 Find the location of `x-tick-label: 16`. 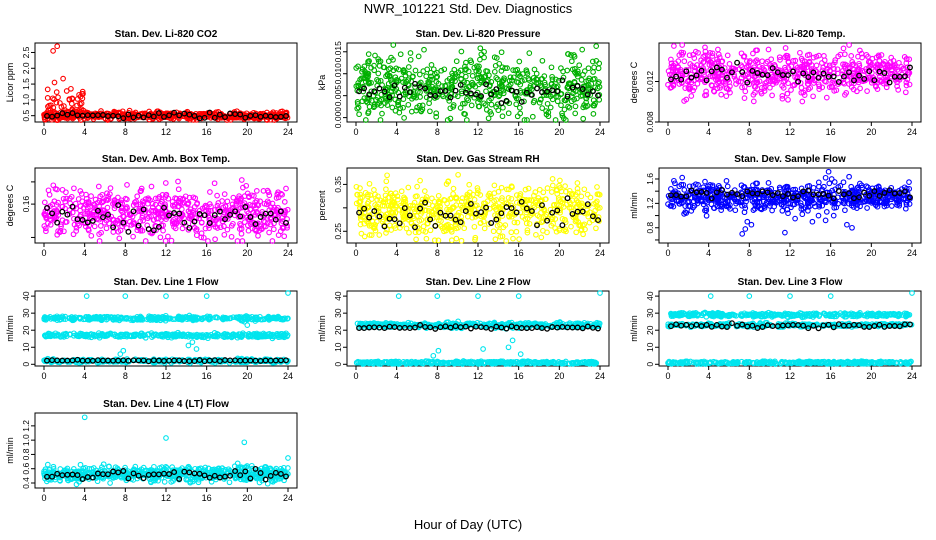

x-tick-label: 16 is located at coordinates (831, 253).